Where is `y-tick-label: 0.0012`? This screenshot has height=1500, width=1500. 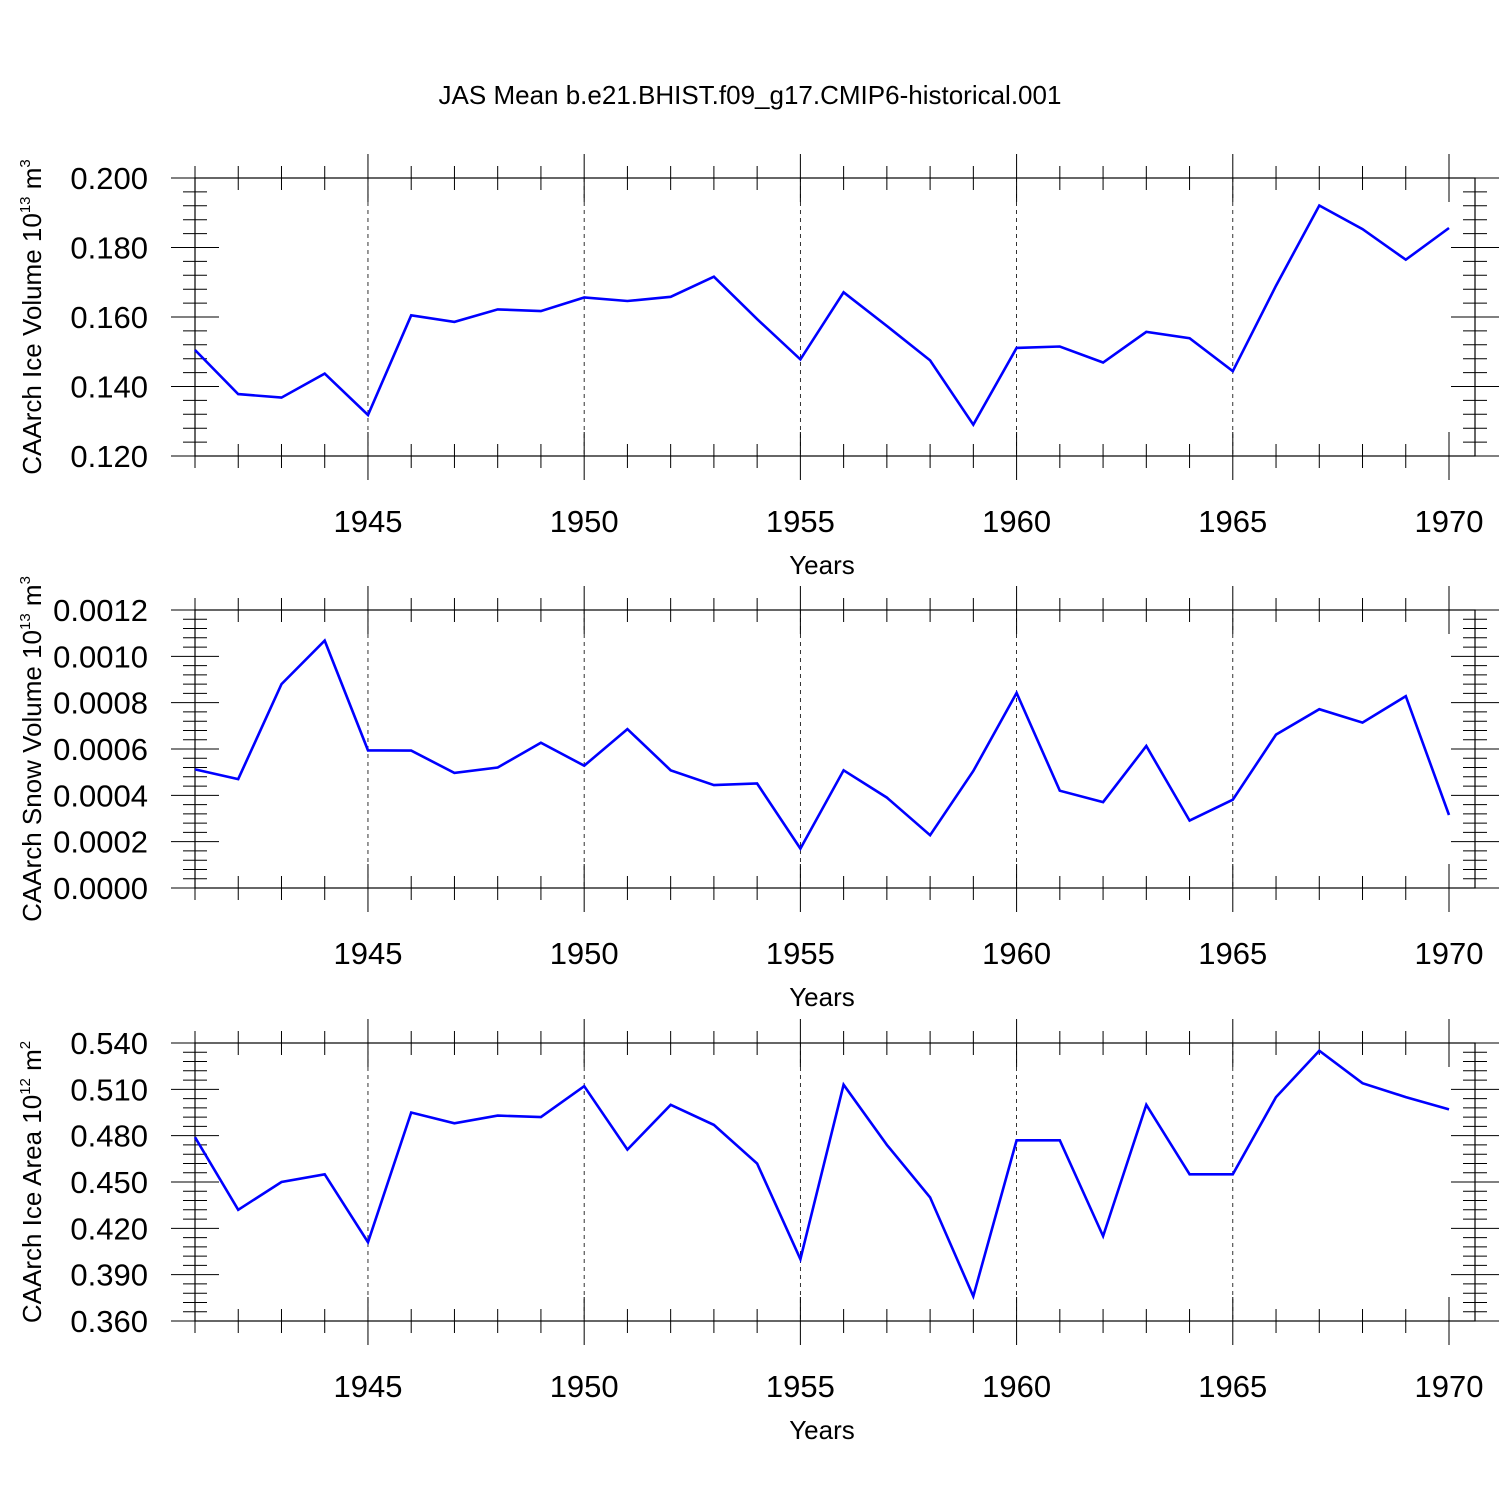
y-tick-label: 0.0012 is located at coordinates (100, 610).